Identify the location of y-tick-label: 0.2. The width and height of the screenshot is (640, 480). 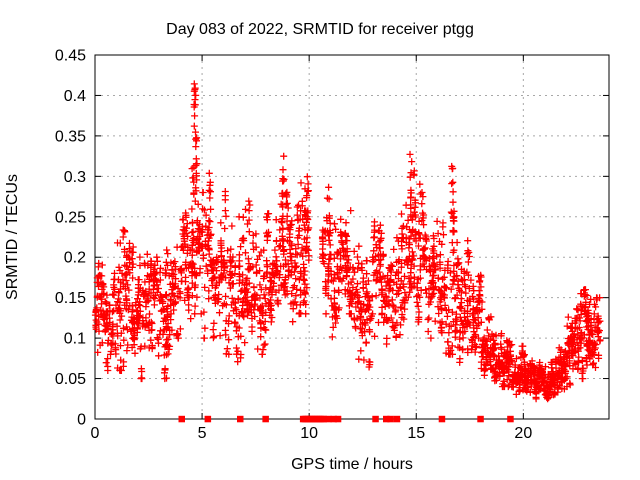
(75, 258).